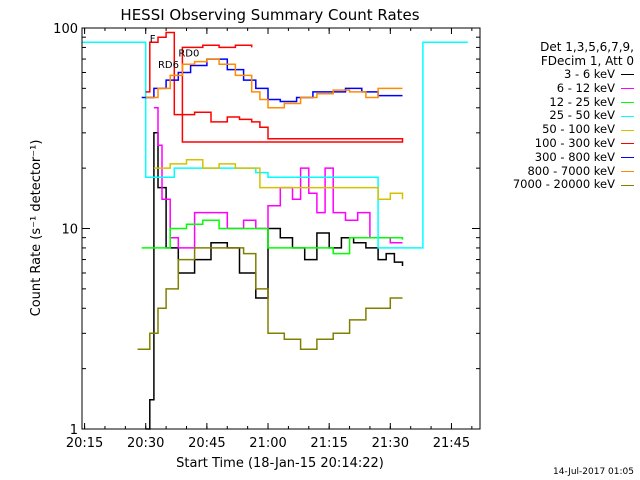 This screenshot has width=640, height=480. I want to click on x-tick-label-6: 21:30, so click(390, 443).